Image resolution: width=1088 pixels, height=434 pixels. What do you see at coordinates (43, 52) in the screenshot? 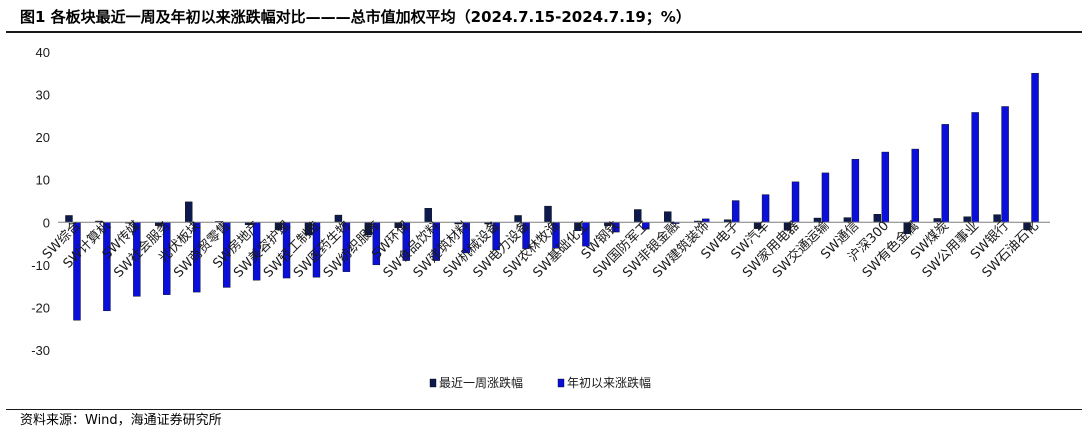
I see `y-tick-label: 40` at bounding box center [43, 52].